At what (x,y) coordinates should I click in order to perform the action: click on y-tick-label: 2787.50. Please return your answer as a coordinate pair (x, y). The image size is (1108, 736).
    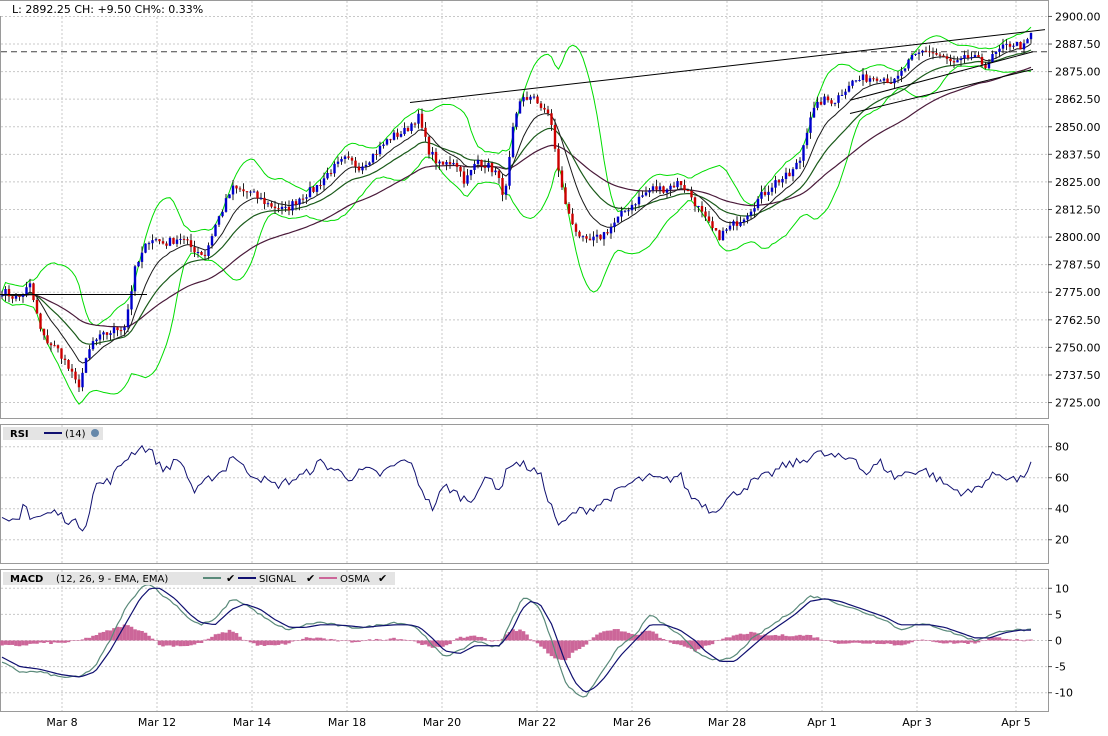
    Looking at the image, I should click on (1078, 265).